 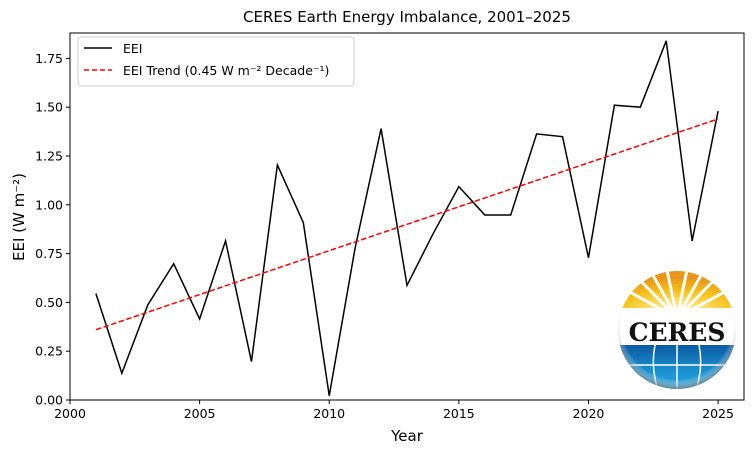 I want to click on y-tick-label: 0.25, so click(x=49, y=351).